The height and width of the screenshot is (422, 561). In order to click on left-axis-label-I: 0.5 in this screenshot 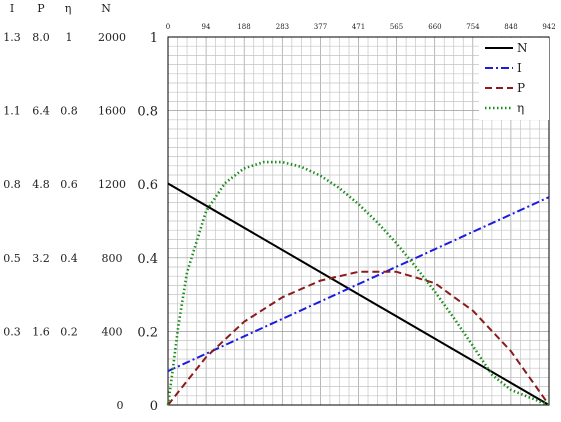, I will do `click(12, 258)`.